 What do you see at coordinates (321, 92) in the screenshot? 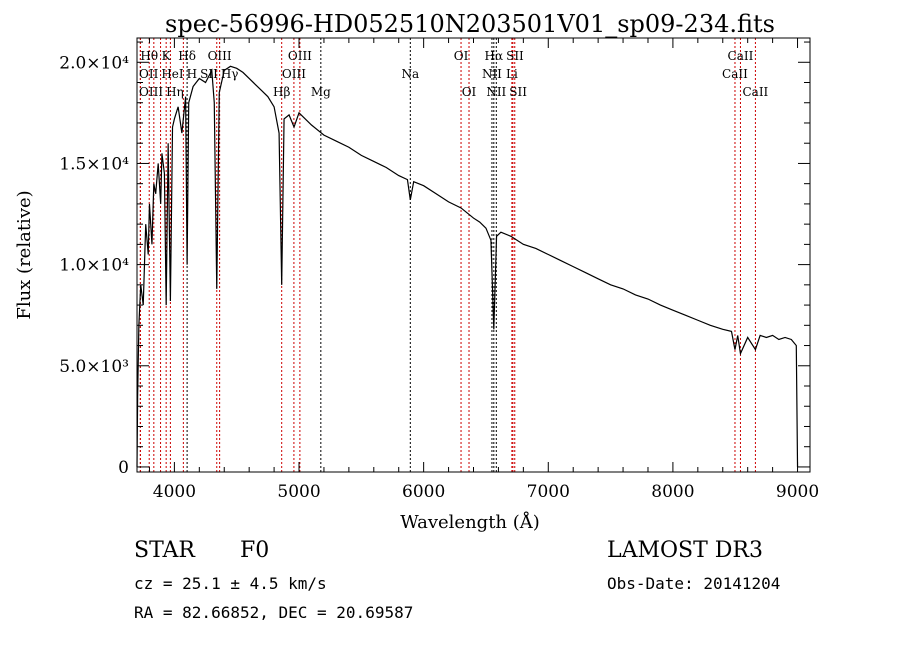
I see `line-label: Mg` at bounding box center [321, 92].